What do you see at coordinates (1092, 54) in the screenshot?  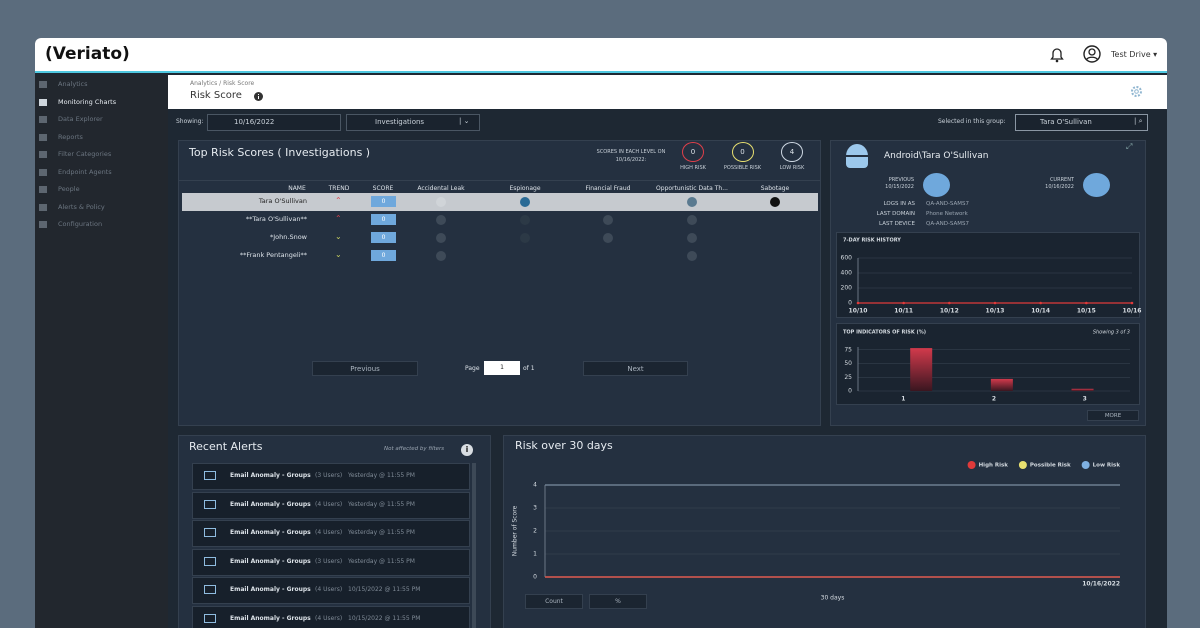 I see `user-icon` at bounding box center [1092, 54].